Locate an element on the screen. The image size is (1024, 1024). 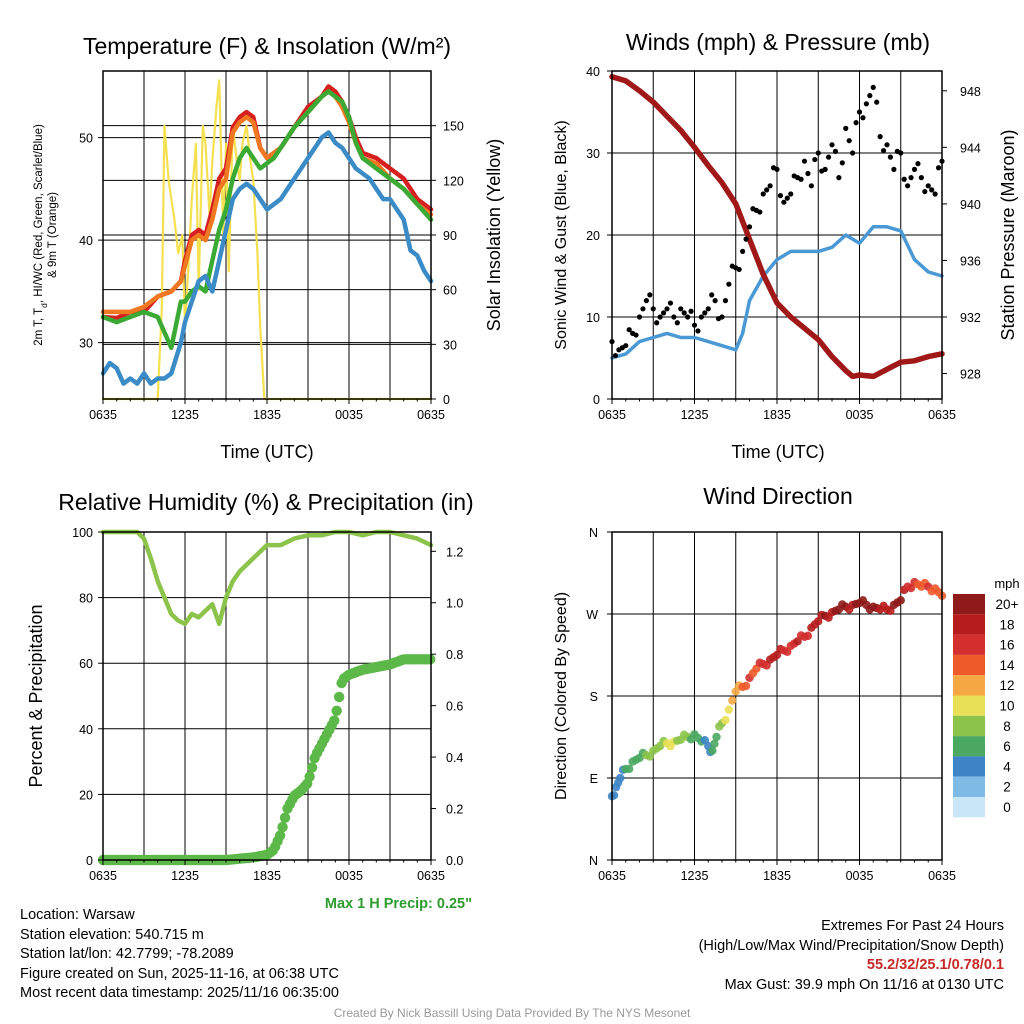
location-text: Location: Warsaw is located at coordinates (77, 915).